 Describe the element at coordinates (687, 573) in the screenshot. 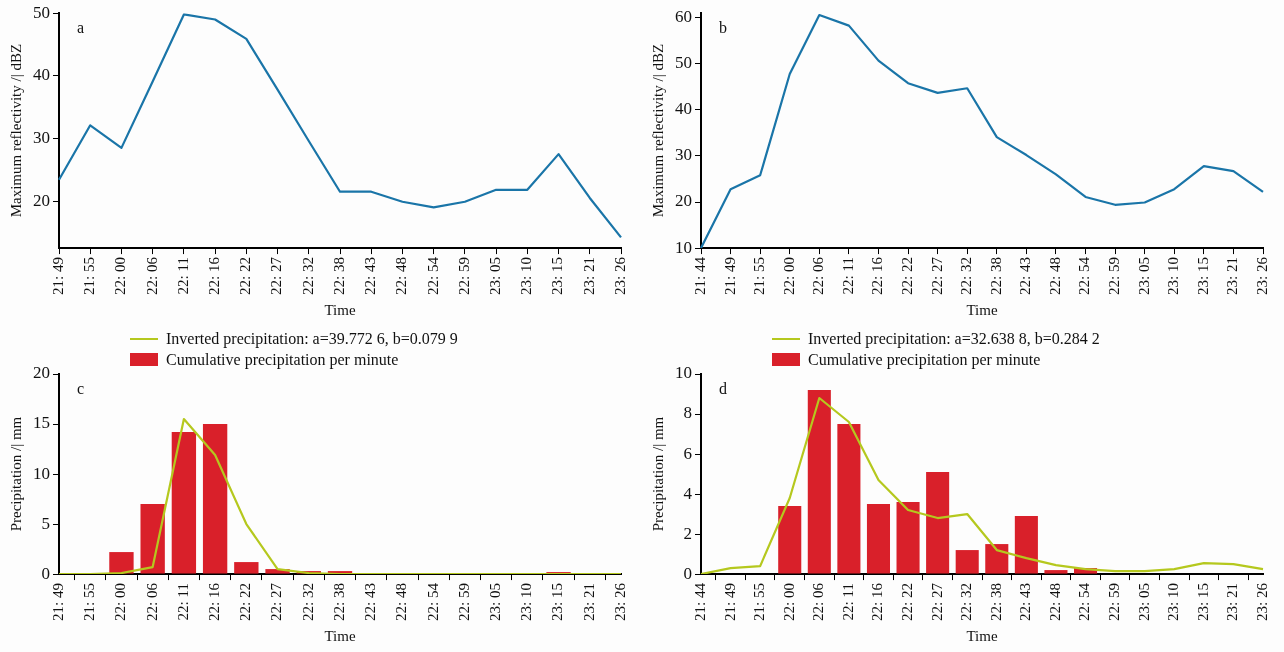

I see `y-tick-label: 0` at that location.